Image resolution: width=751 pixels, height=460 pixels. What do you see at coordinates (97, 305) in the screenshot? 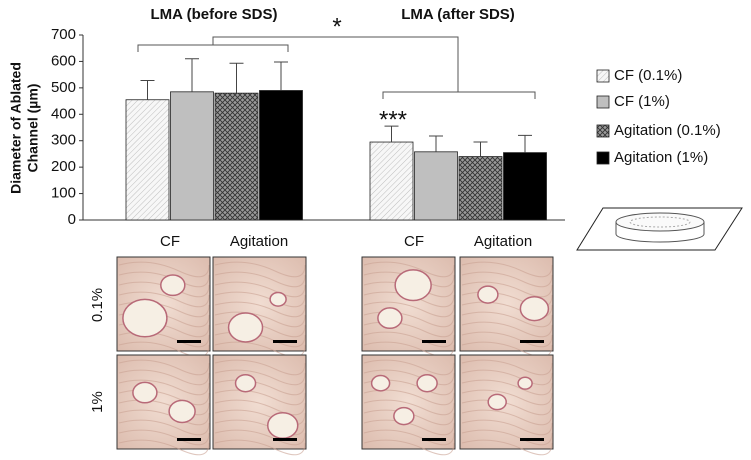
I see `row-label: 0.1%` at bounding box center [97, 305].